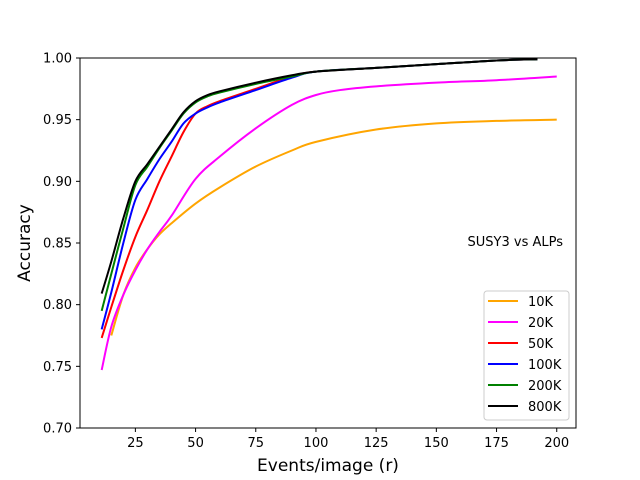 This screenshot has height=480, width=640. I want to click on x-tick-label: 175, so click(496, 443).